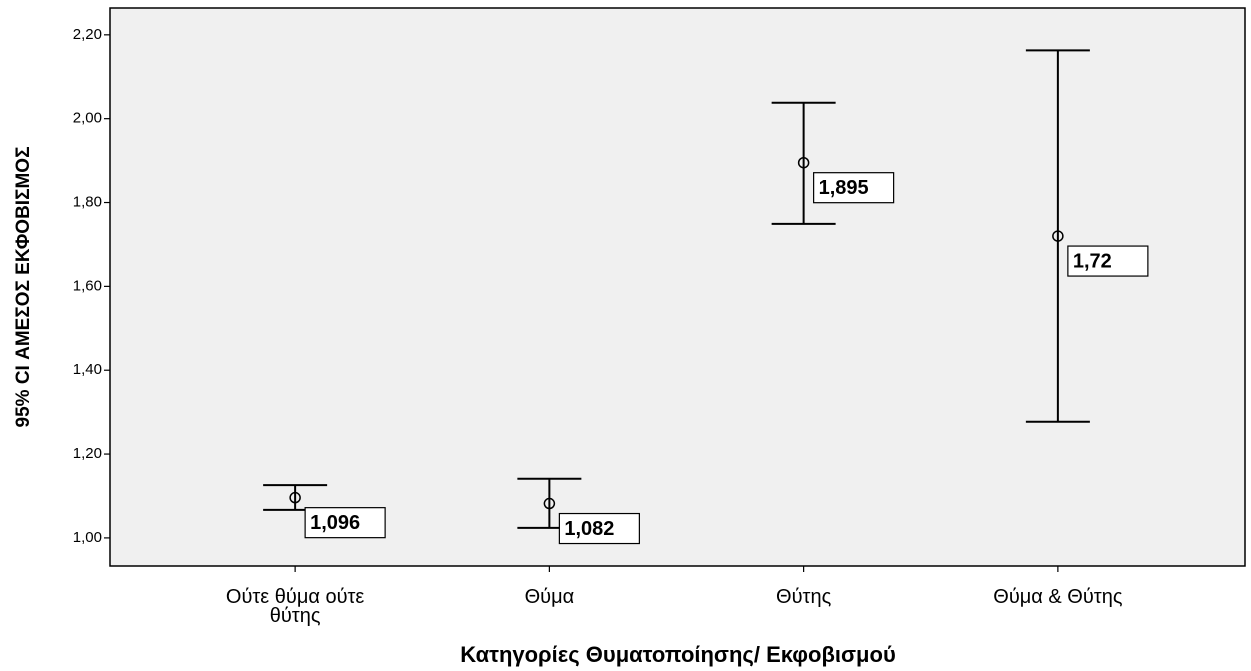 The width and height of the screenshot is (1251, 671). Describe the element at coordinates (844, 188) in the screenshot. I see `value-label: 1,895` at that location.